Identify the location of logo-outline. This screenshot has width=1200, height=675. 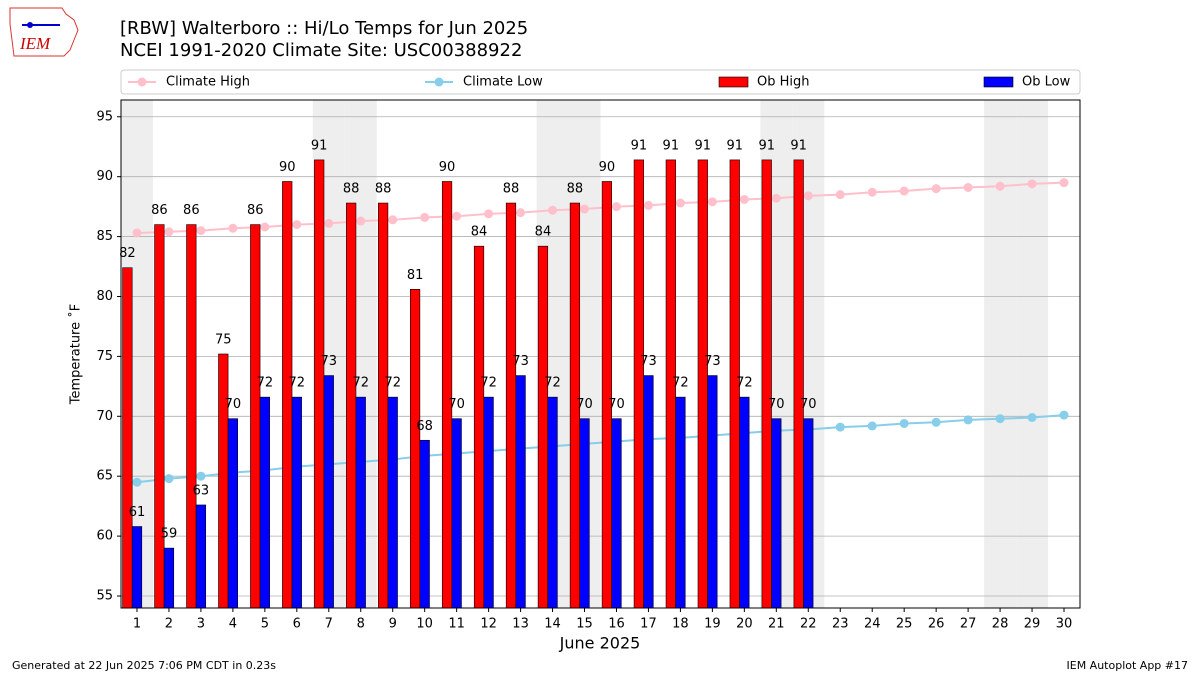
(44, 32).